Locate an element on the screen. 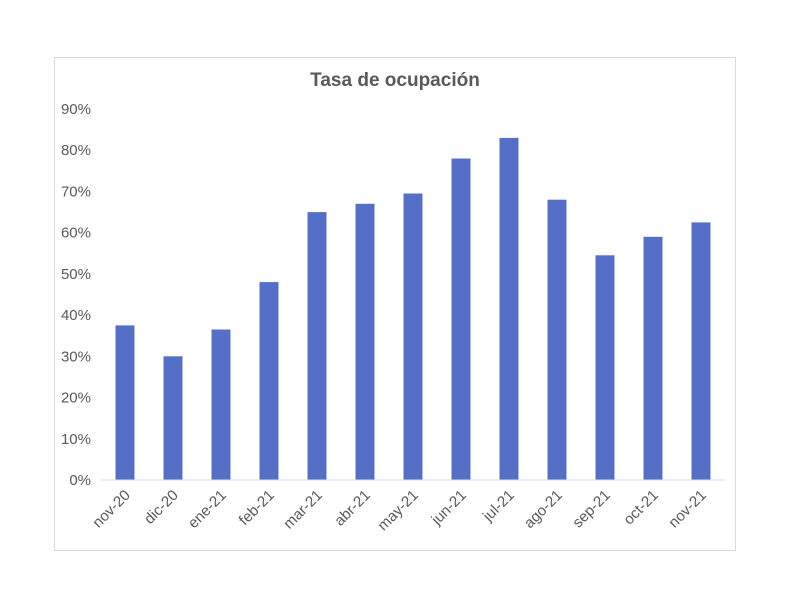  y-tick-label: 40% is located at coordinates (76, 315).